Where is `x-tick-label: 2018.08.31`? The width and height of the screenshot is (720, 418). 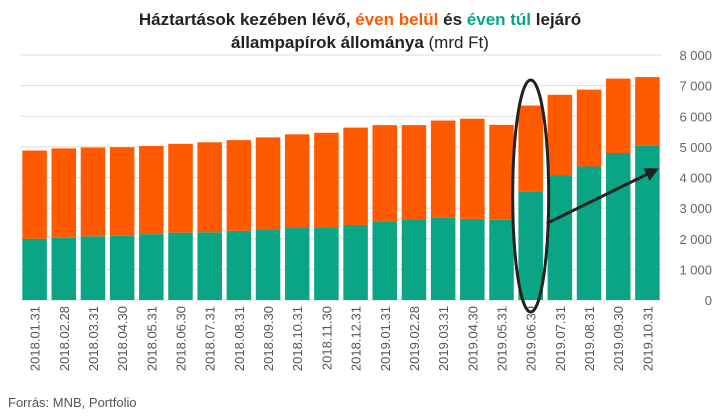
x-tick-label: 2018.08.31 is located at coordinates (239, 338).